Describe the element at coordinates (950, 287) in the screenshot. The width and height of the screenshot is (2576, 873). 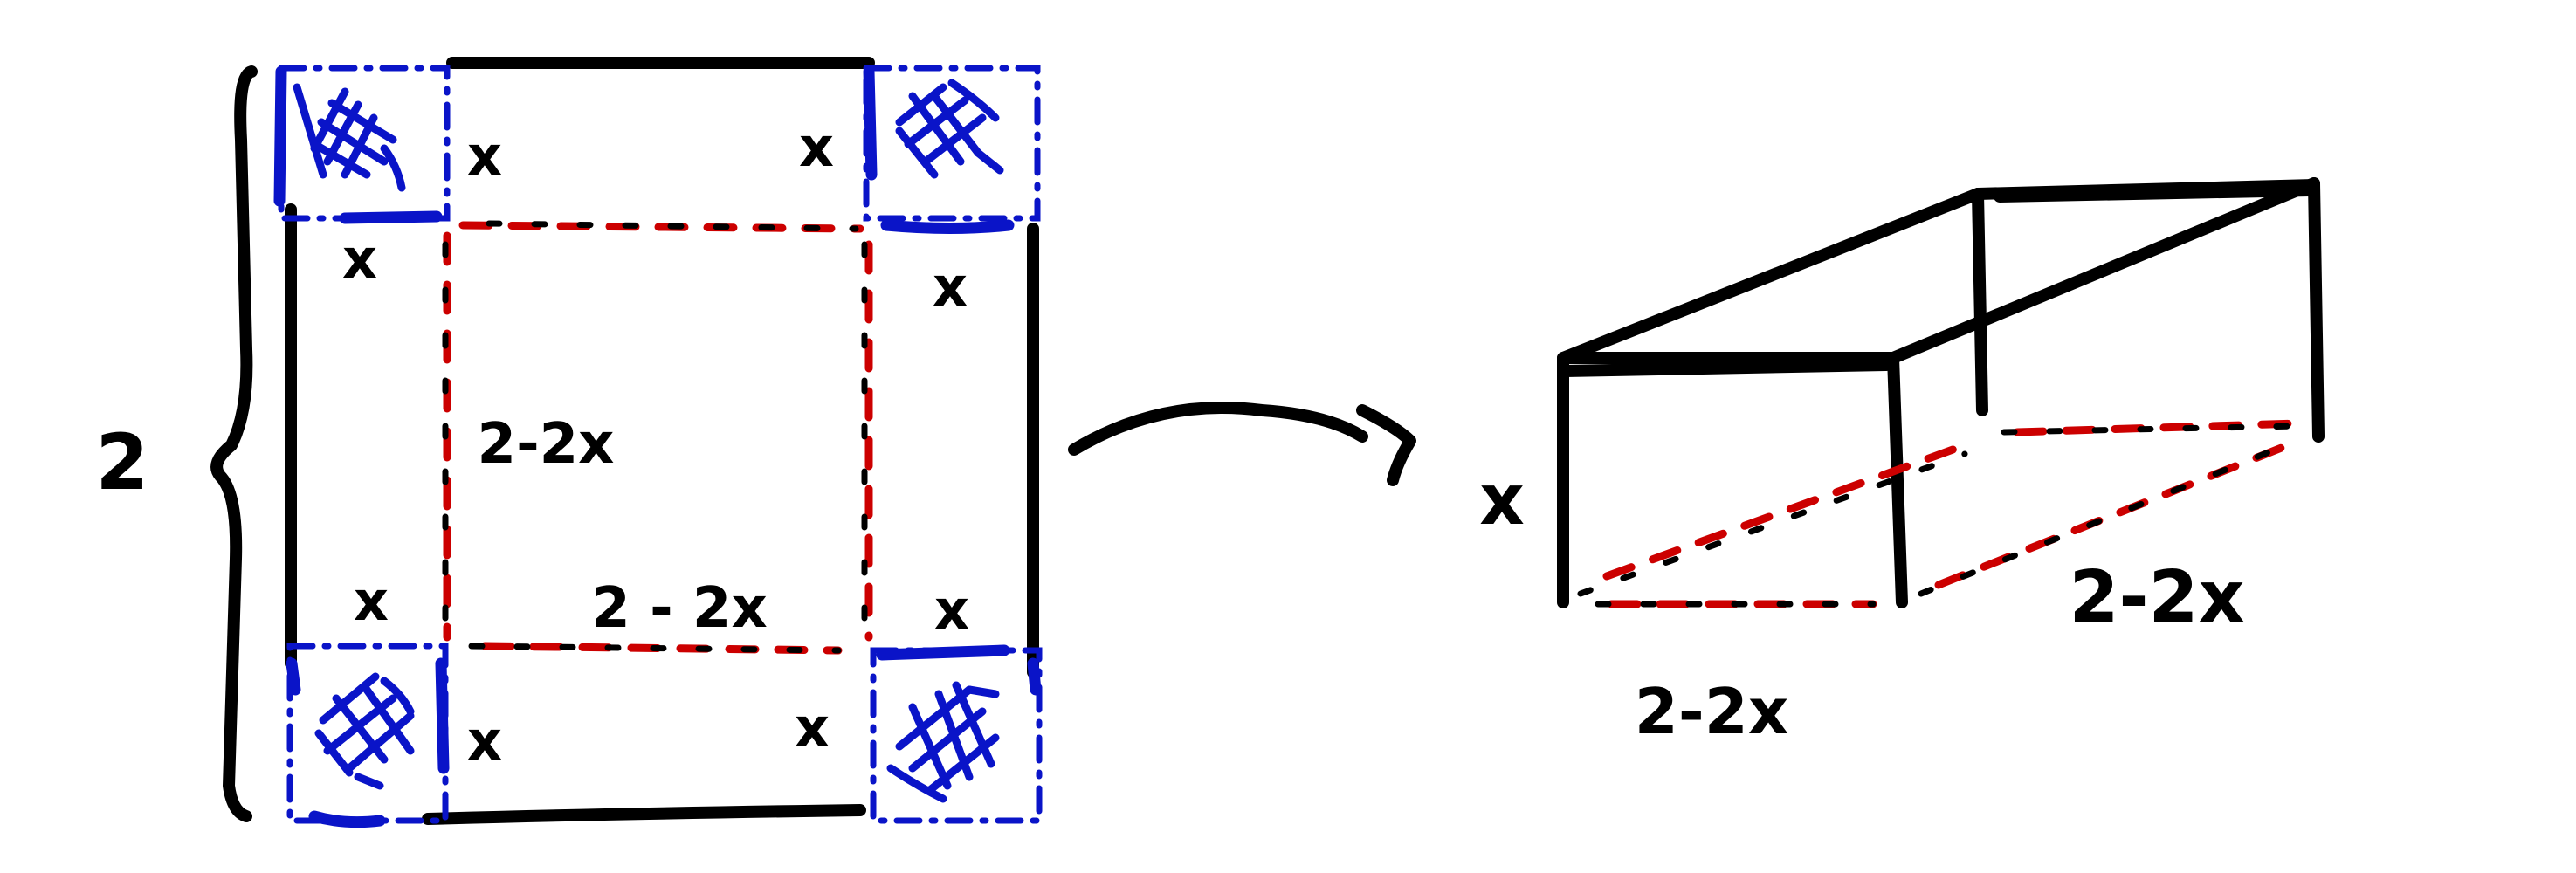
I see `corner-label-tr-bottom: x` at that location.